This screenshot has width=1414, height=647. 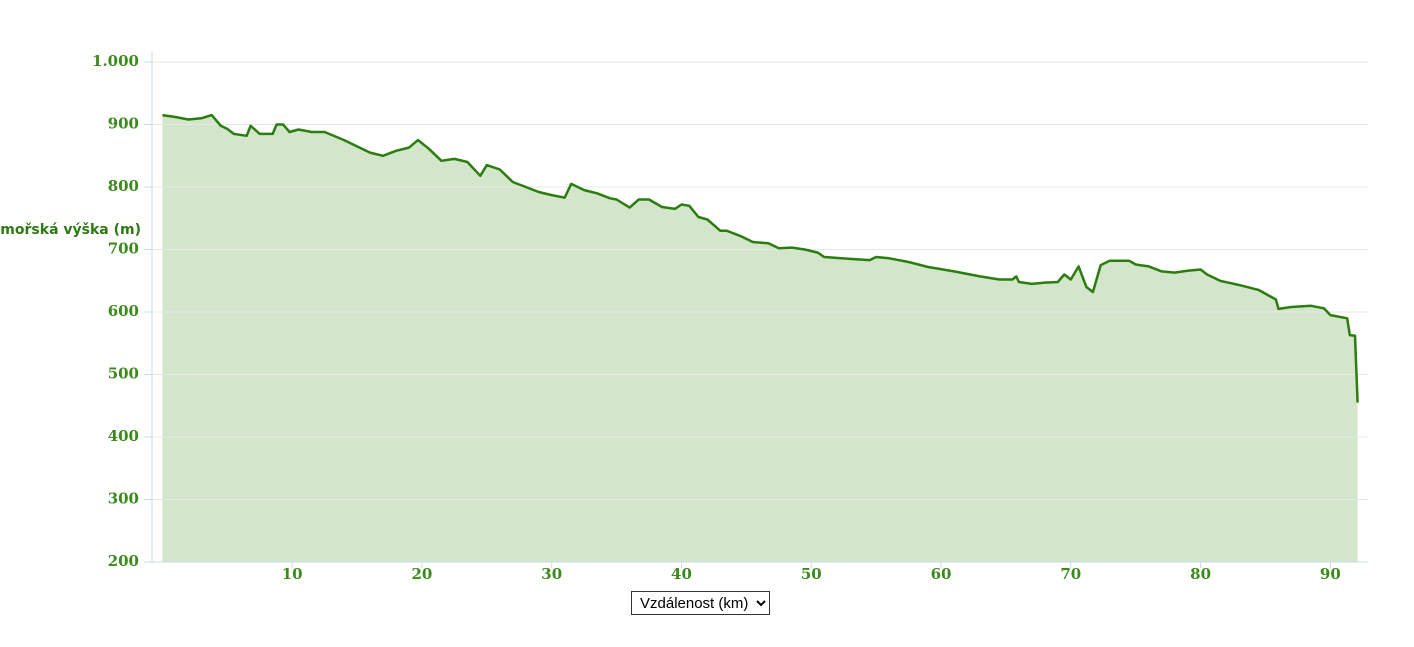 I want to click on y-tick-label: 700, so click(x=123, y=249).